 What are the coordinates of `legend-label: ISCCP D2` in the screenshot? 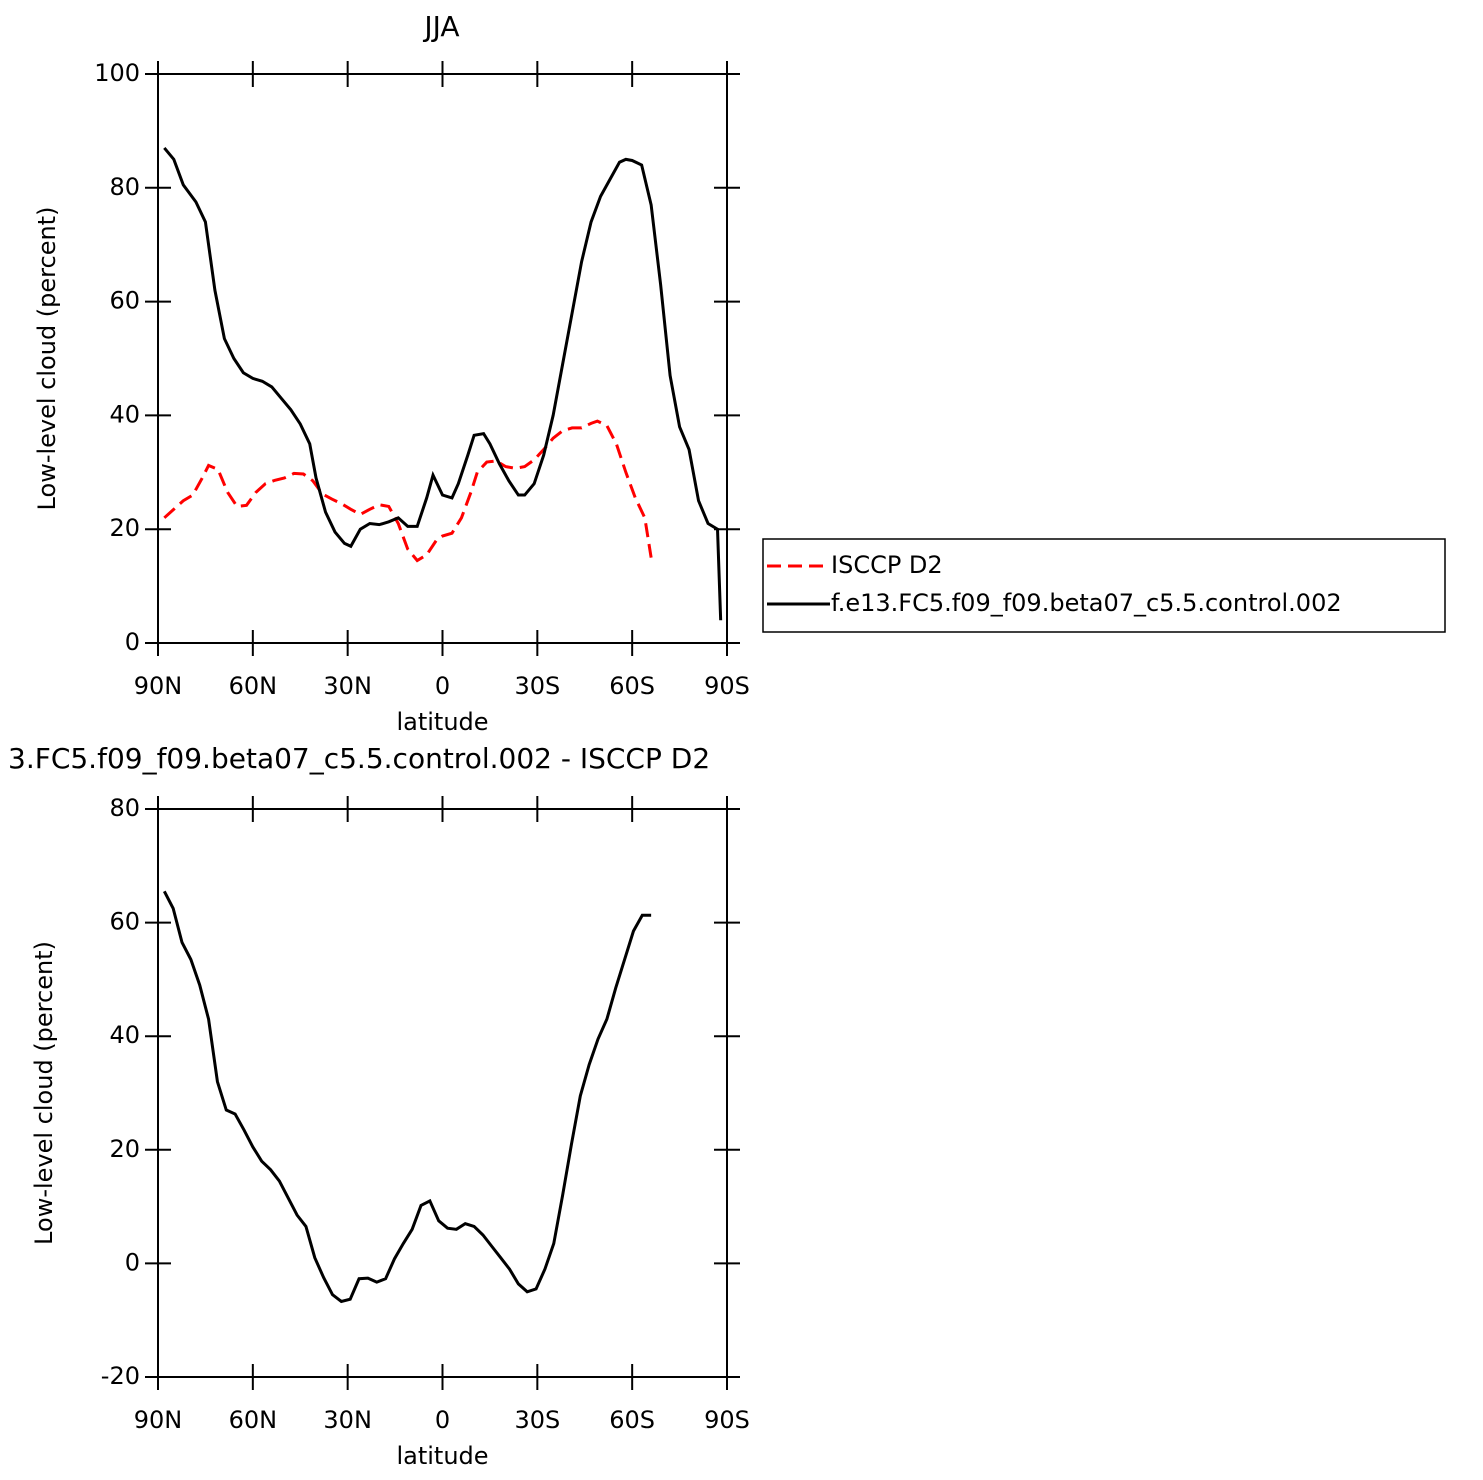 It's located at (887, 565).